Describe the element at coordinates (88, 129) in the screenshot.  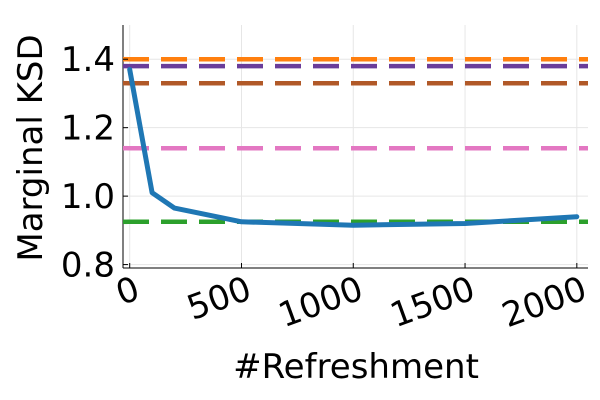
I see `y-tick-label: 1.2` at that location.